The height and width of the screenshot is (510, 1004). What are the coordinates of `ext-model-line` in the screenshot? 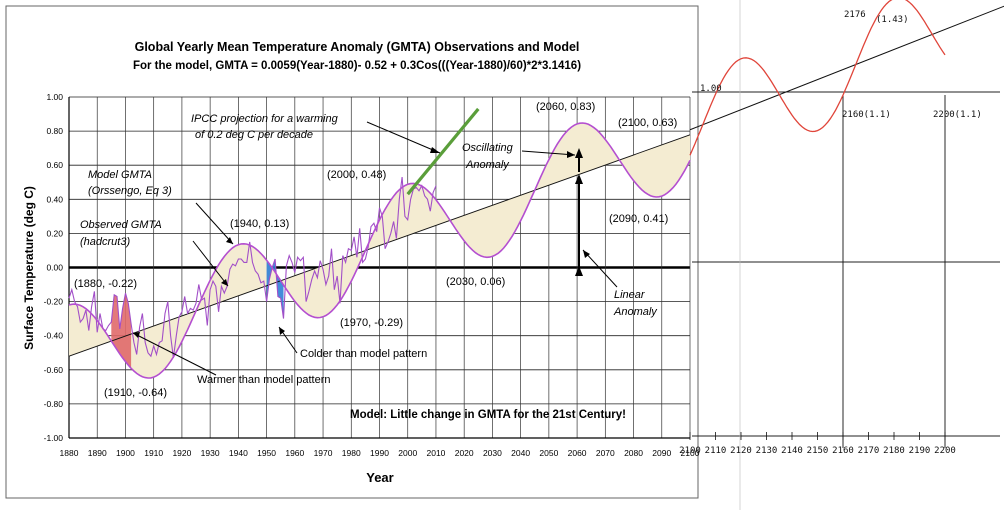 It's located at (817, 78).